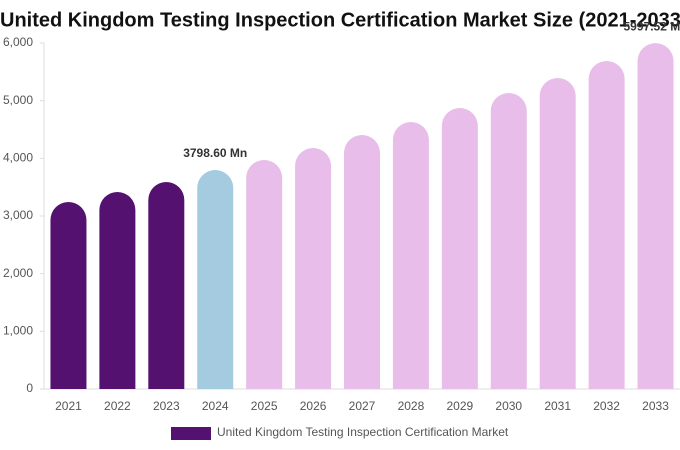 This screenshot has height=450, width=680. Describe the element at coordinates (652, 26) in the screenshot. I see `value-label: 5997.52 Mn` at that location.